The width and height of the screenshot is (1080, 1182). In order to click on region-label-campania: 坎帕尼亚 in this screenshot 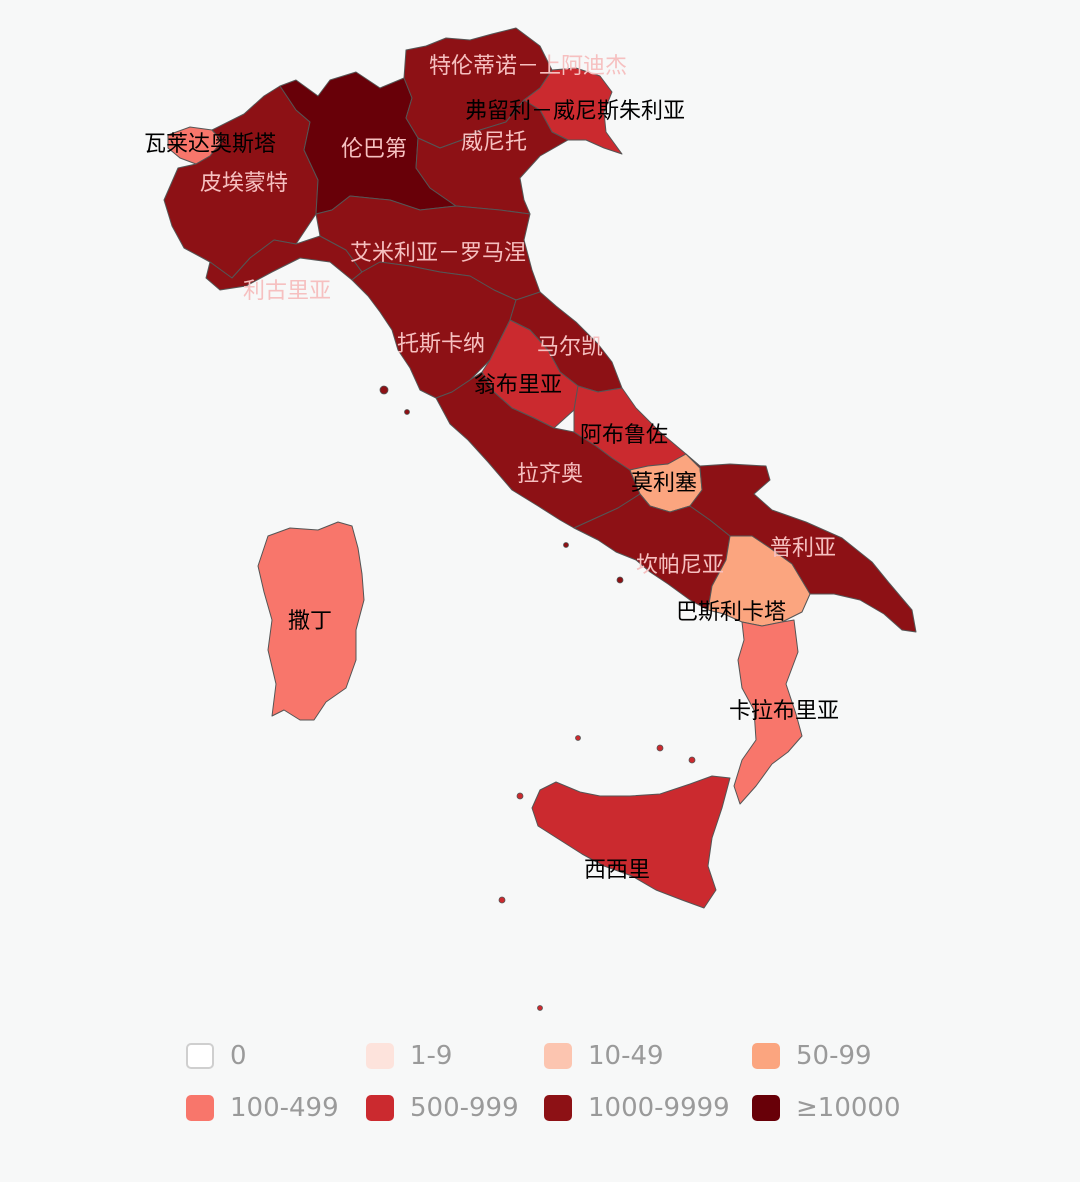, I will do `click(680, 565)`.